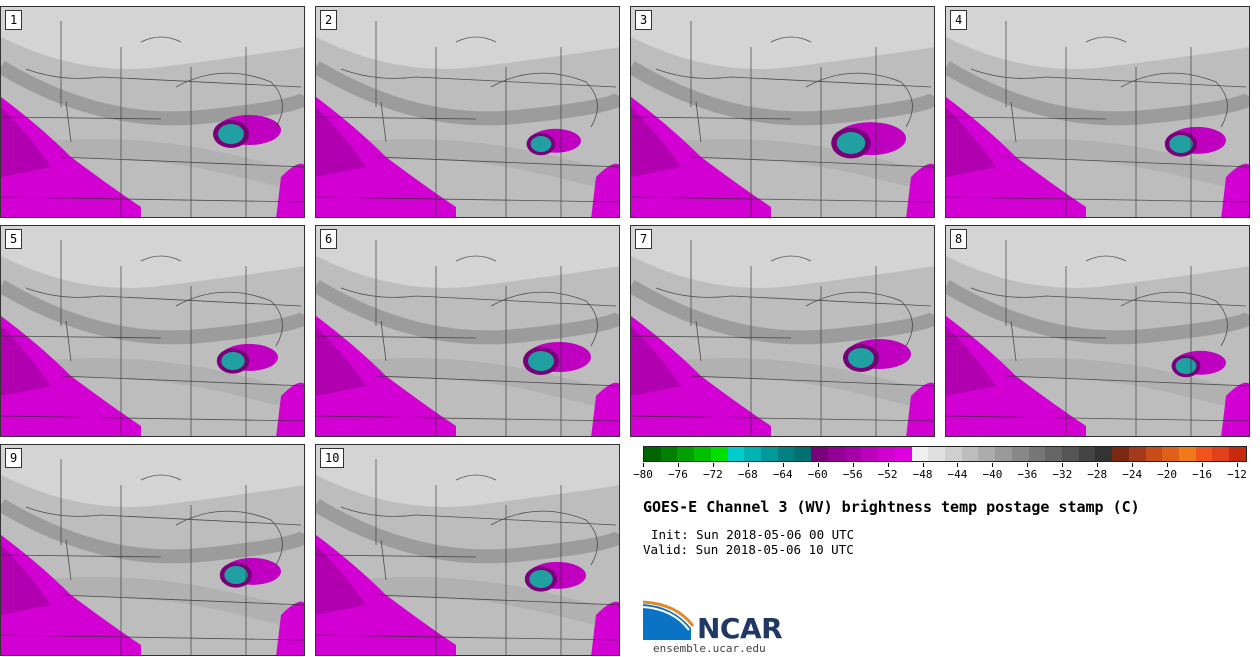 The height and width of the screenshot is (657, 1260). What do you see at coordinates (329, 239) in the screenshot?
I see `panel-number-label: 6` at bounding box center [329, 239].